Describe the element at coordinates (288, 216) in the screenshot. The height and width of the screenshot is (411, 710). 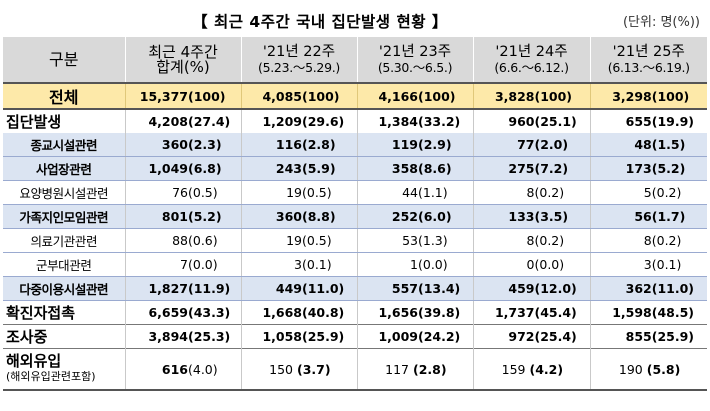
I see `count-value: 360` at that location.